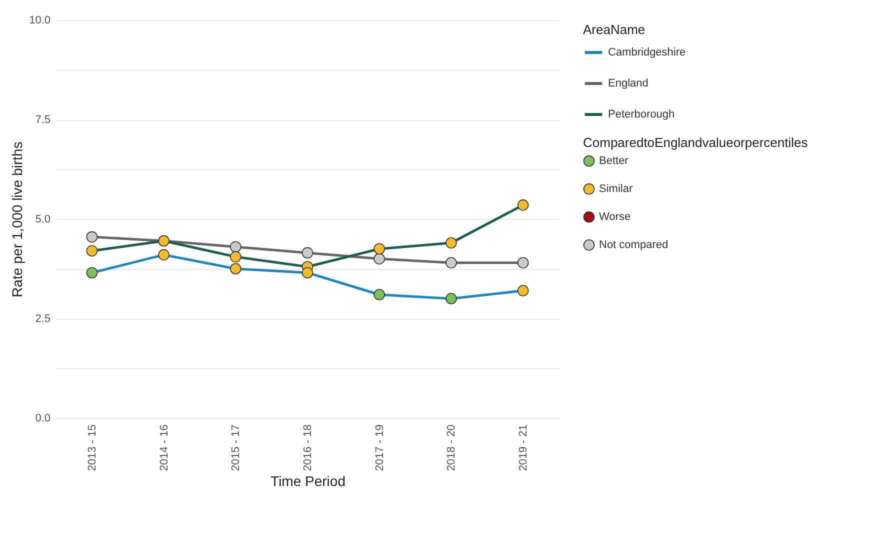 The width and height of the screenshot is (882, 540). Describe the element at coordinates (628, 84) in the screenshot. I see `legend-label: England` at that location.